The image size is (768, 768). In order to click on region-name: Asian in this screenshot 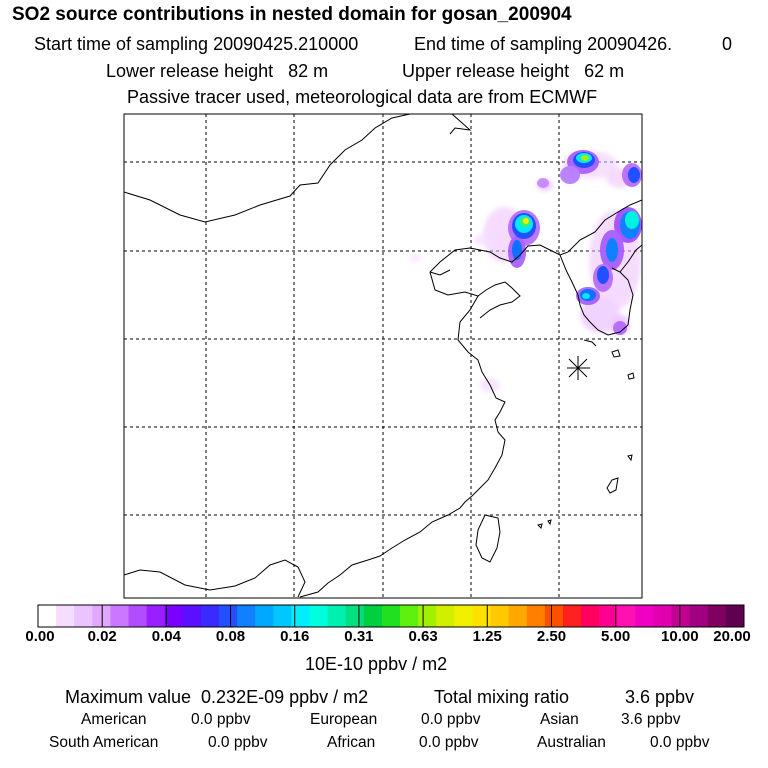, I will do `click(559, 719)`.